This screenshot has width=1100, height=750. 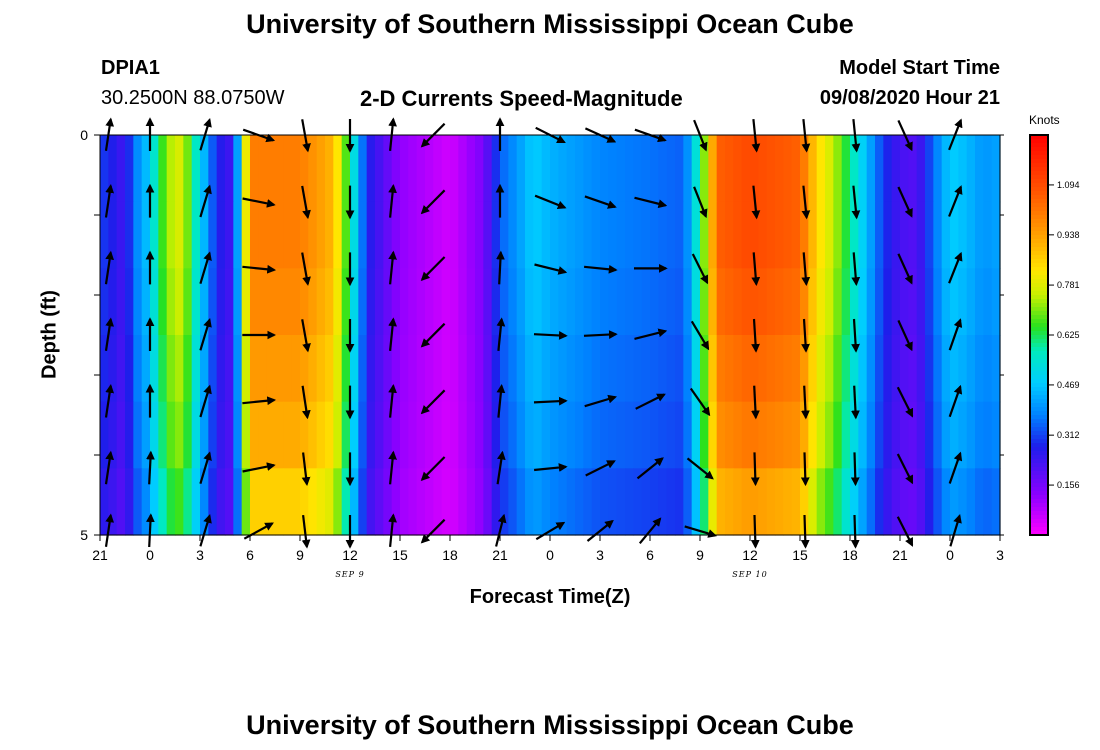 What do you see at coordinates (1068, 485) in the screenshot?
I see `colorbar-tick-label: 0.156` at bounding box center [1068, 485].